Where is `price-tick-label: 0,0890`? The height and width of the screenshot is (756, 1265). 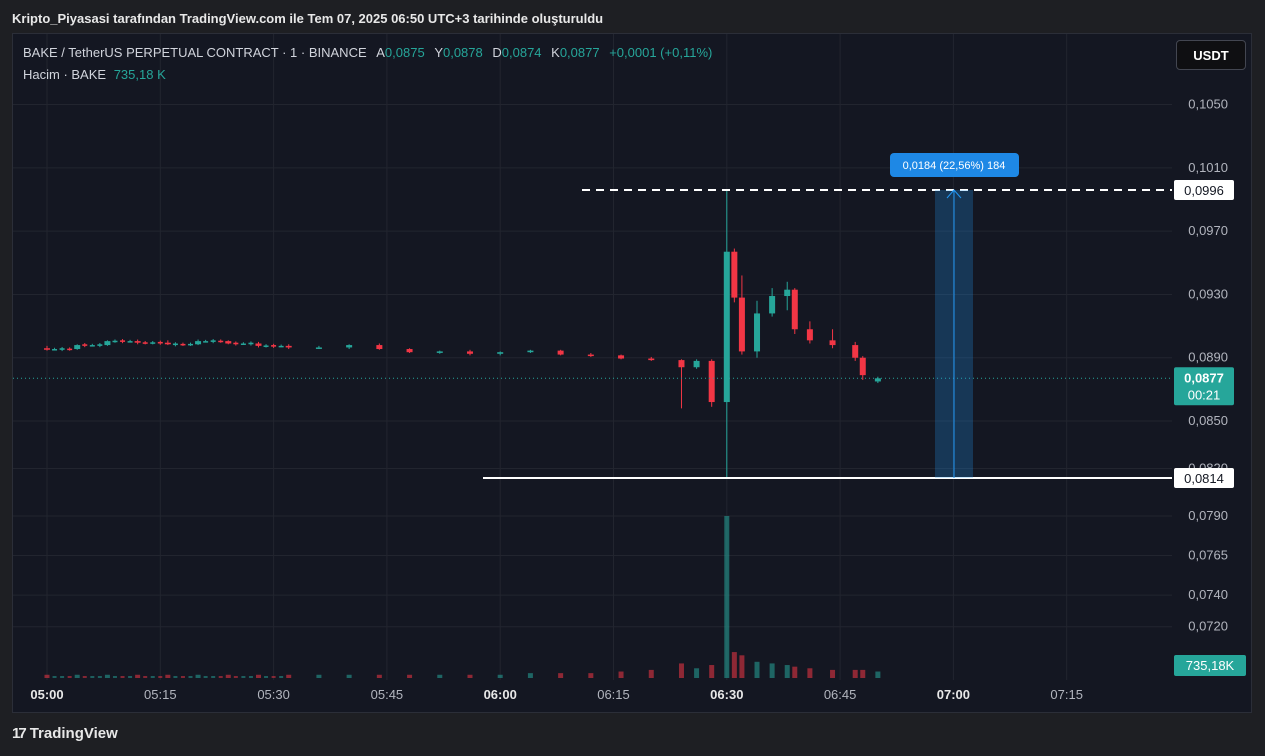
price-tick-label: 0,0890 is located at coordinates (1208, 357).